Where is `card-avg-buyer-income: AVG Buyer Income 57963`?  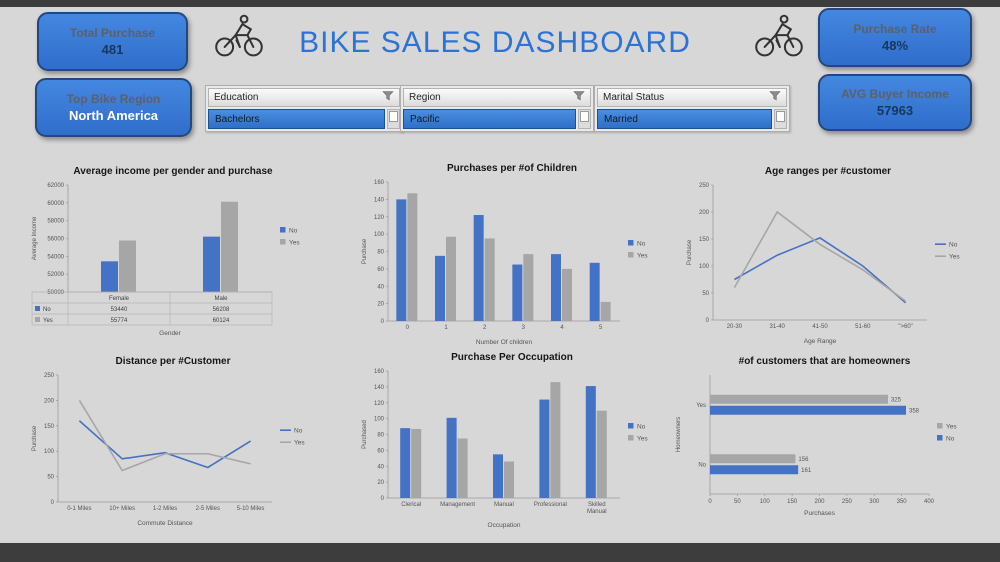
card-avg-buyer-income: AVG Buyer Income 57963 is located at coordinates (895, 102).